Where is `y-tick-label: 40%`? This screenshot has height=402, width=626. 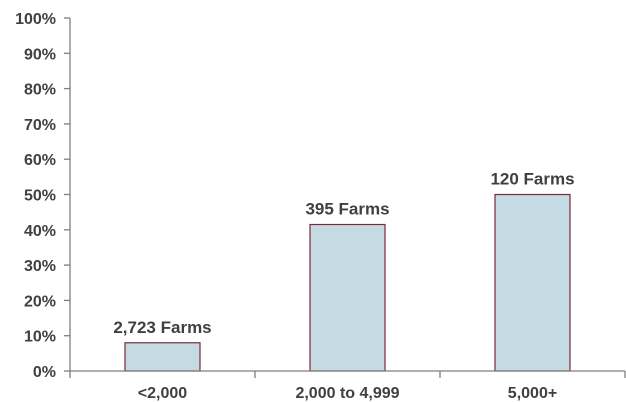
y-tick-label: 40% is located at coordinates (40, 231).